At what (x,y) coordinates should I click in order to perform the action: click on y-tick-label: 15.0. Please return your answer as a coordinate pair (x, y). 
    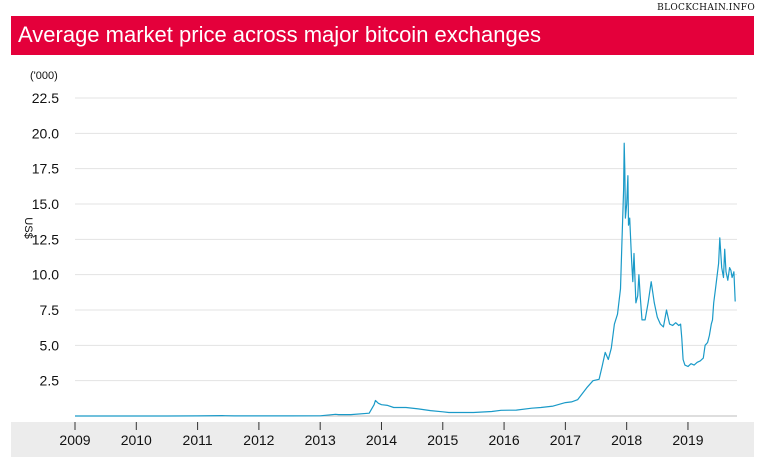
    Looking at the image, I should click on (45, 204).